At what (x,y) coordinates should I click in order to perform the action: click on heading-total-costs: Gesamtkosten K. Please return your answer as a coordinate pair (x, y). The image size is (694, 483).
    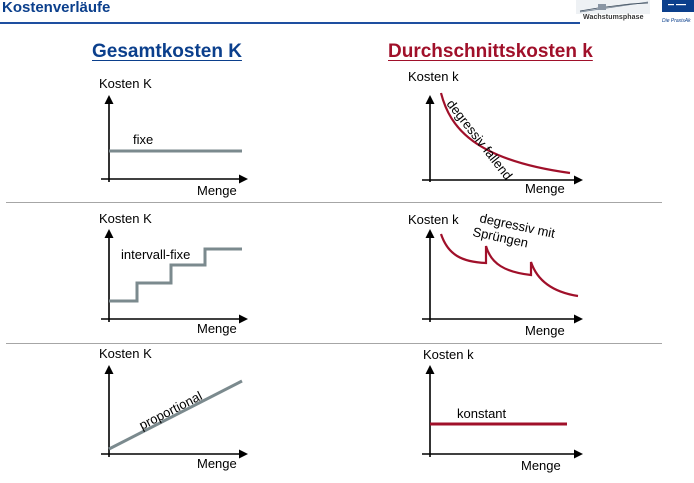
    Looking at the image, I should click on (167, 51).